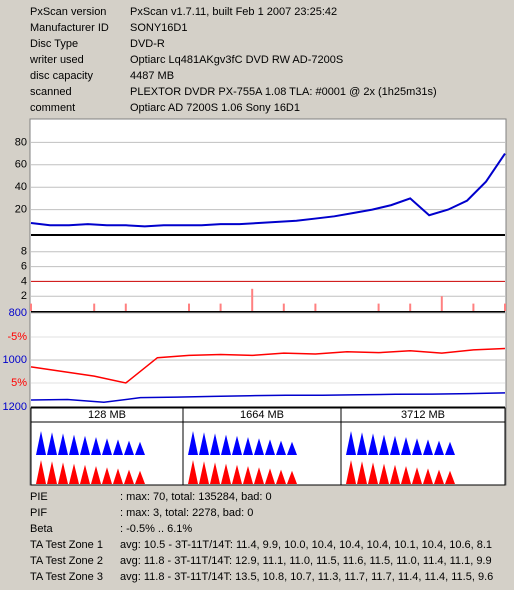 This screenshot has width=514, height=590. Describe the element at coordinates (54, 44) in the screenshot. I see `info-label: Disc Type` at that location.